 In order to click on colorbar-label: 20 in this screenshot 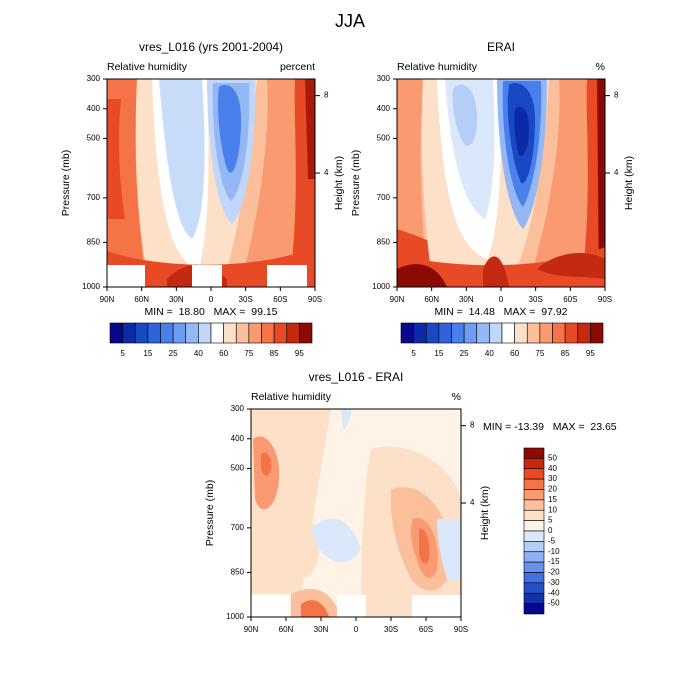, I will do `click(552, 489)`.